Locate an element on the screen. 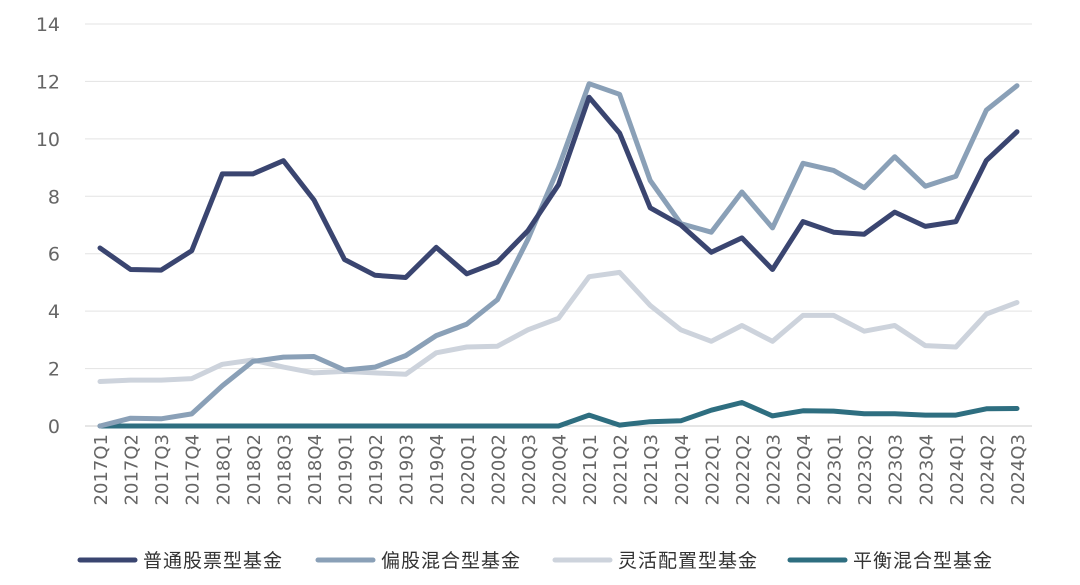  x-tick-label: 2020Q4 is located at coordinates (560, 469).